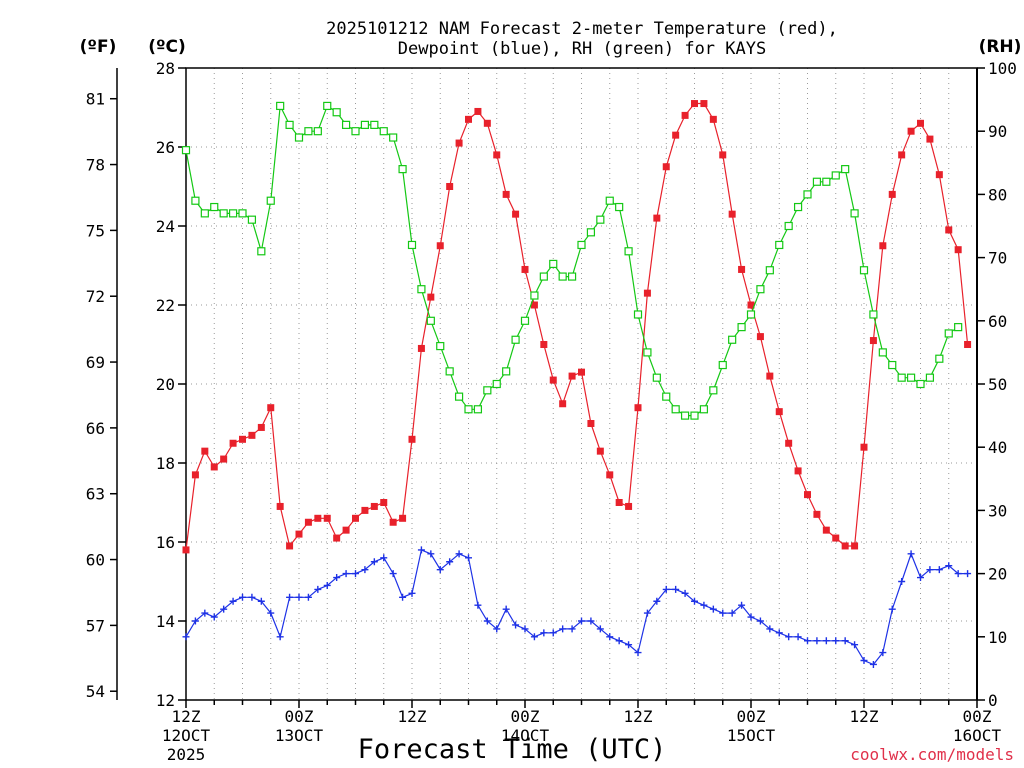  What do you see at coordinates (997, 637) in the screenshot?
I see `tick-label-rh: 10` at bounding box center [997, 637].